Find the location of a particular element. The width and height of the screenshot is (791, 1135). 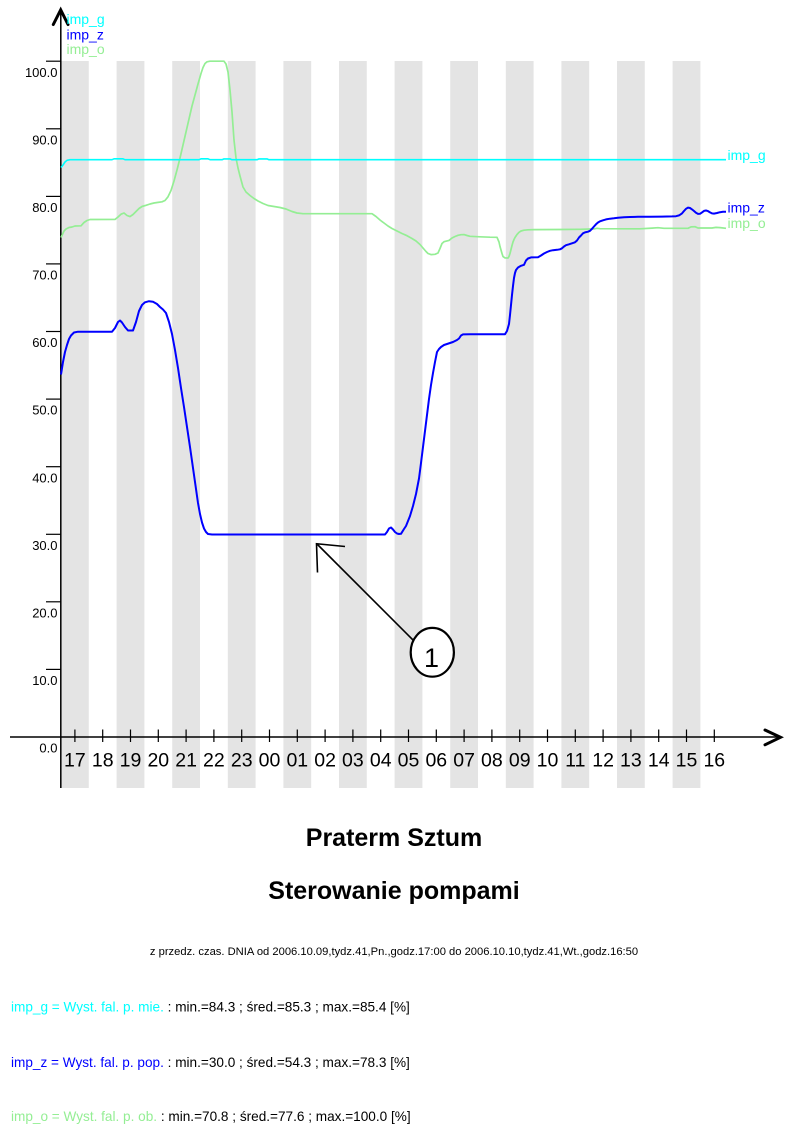

svg-text: 12 is located at coordinates (603, 760).